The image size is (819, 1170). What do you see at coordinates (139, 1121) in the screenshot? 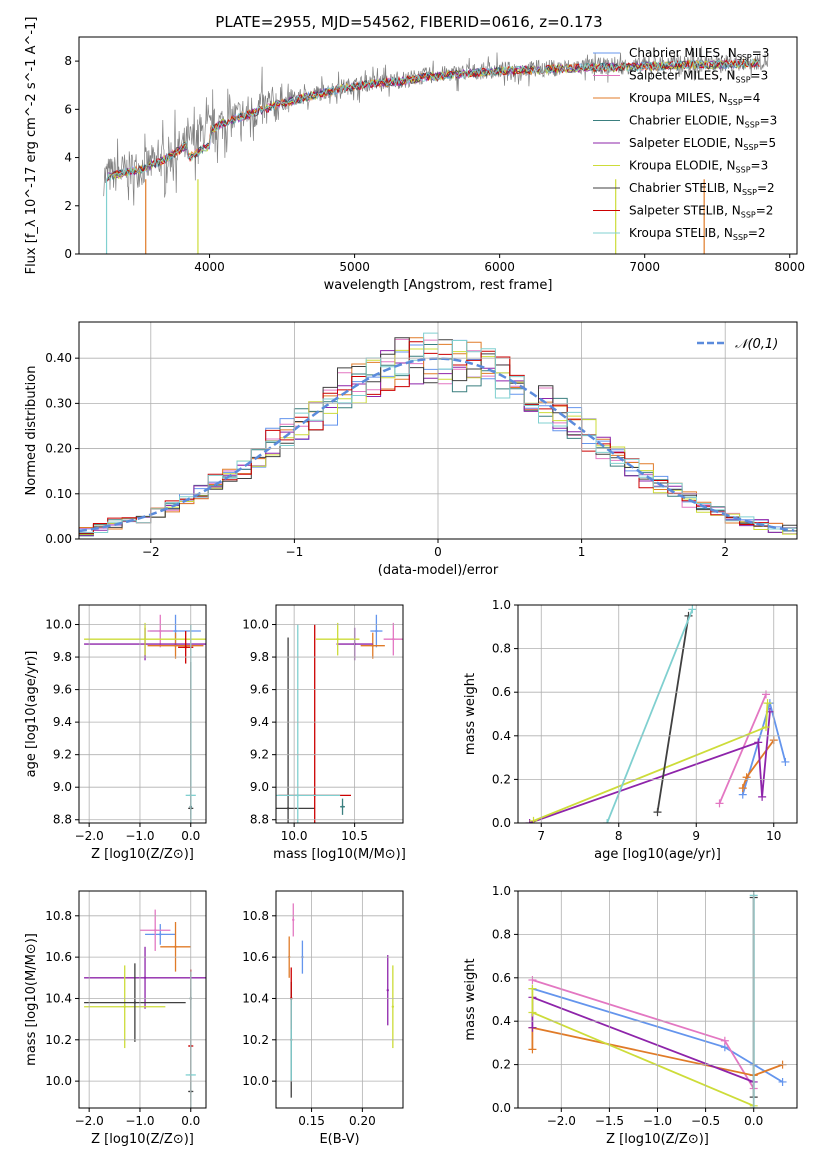
I see `x-tick-label: −1.0` at bounding box center [139, 1121].